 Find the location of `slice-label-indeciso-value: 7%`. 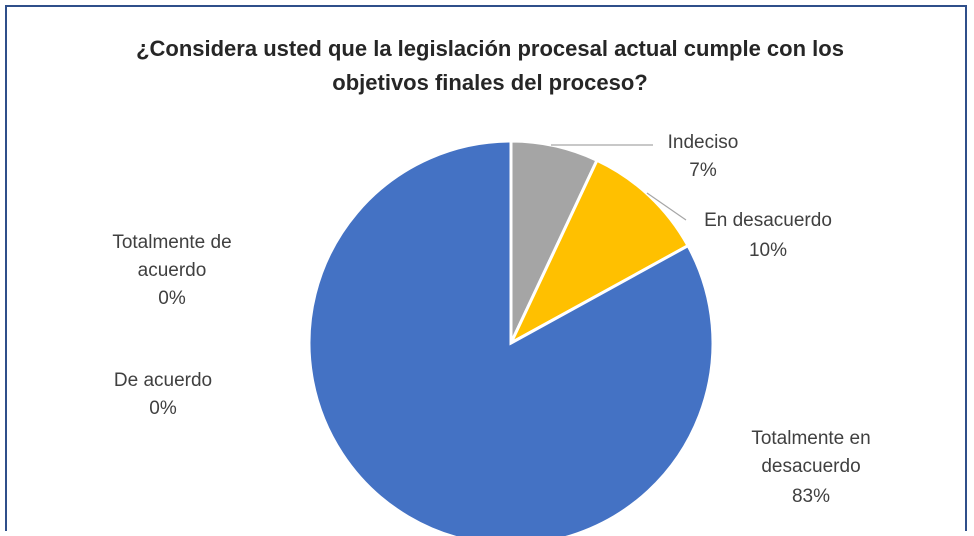

slice-label-indeciso-value: 7% is located at coordinates (703, 170).